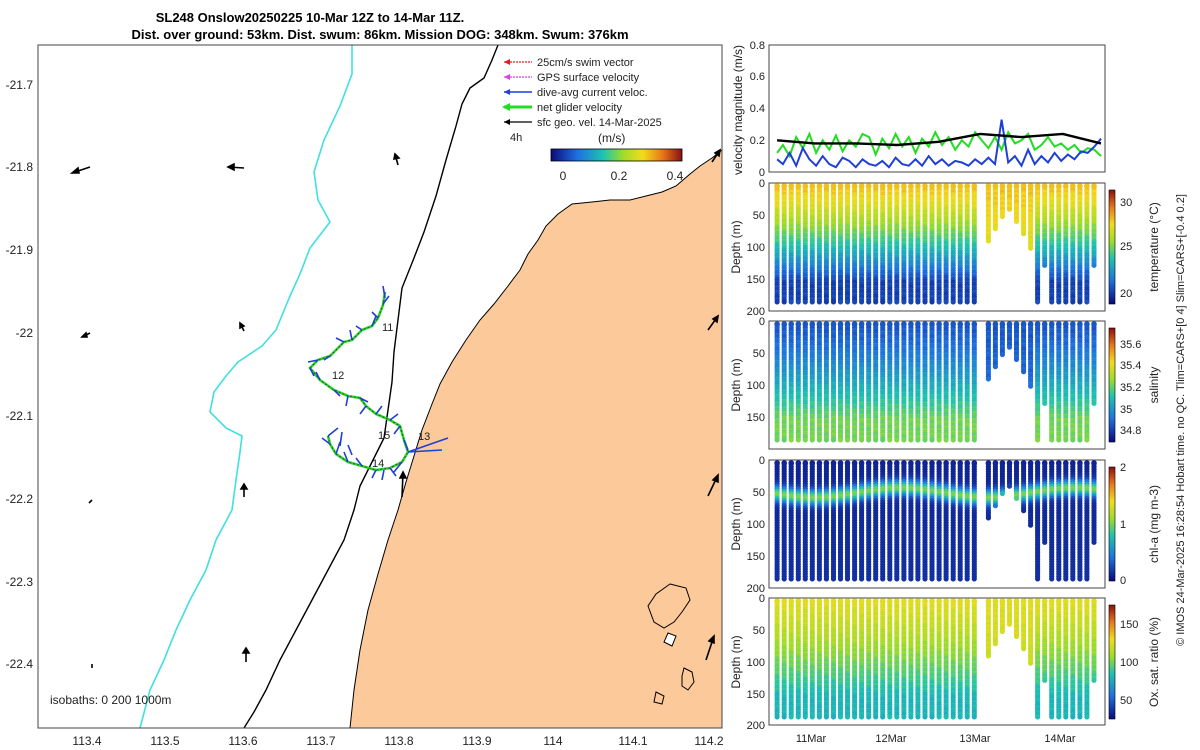 The image size is (1200, 750). What do you see at coordinates (338, 376) in the screenshot?
I see `day-label-12: 12` at bounding box center [338, 376].